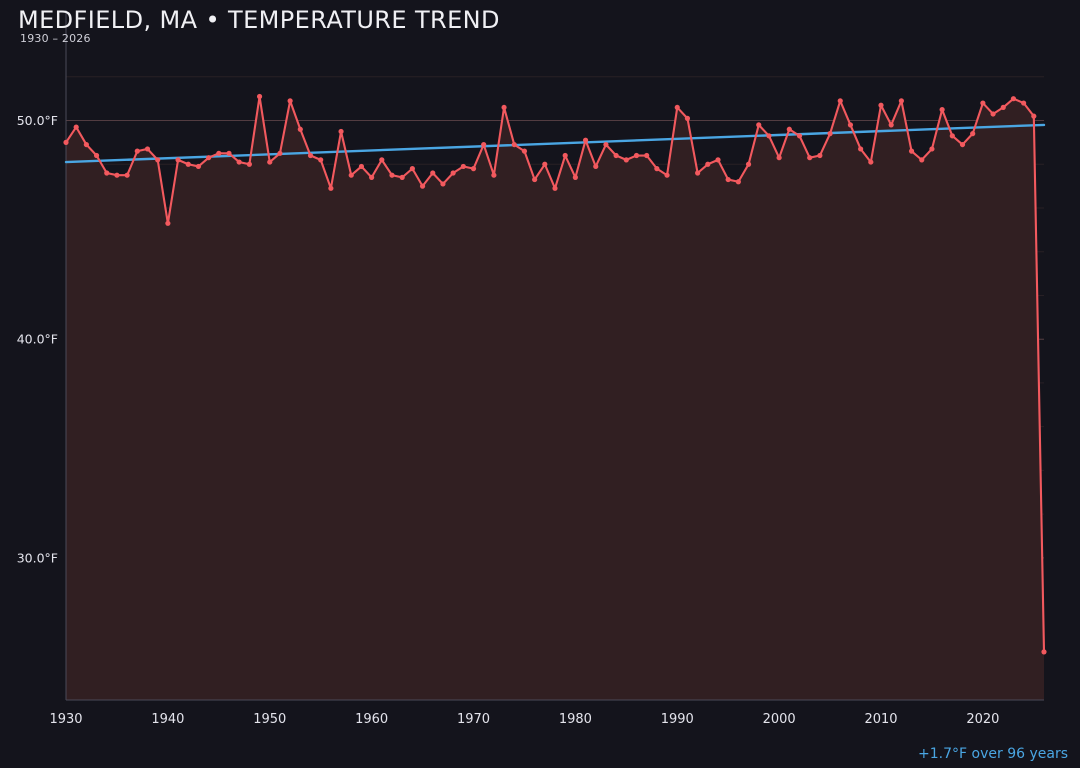 The image size is (1080, 768). What do you see at coordinates (167, 719) in the screenshot?
I see `x-tick-label: 1940` at bounding box center [167, 719].